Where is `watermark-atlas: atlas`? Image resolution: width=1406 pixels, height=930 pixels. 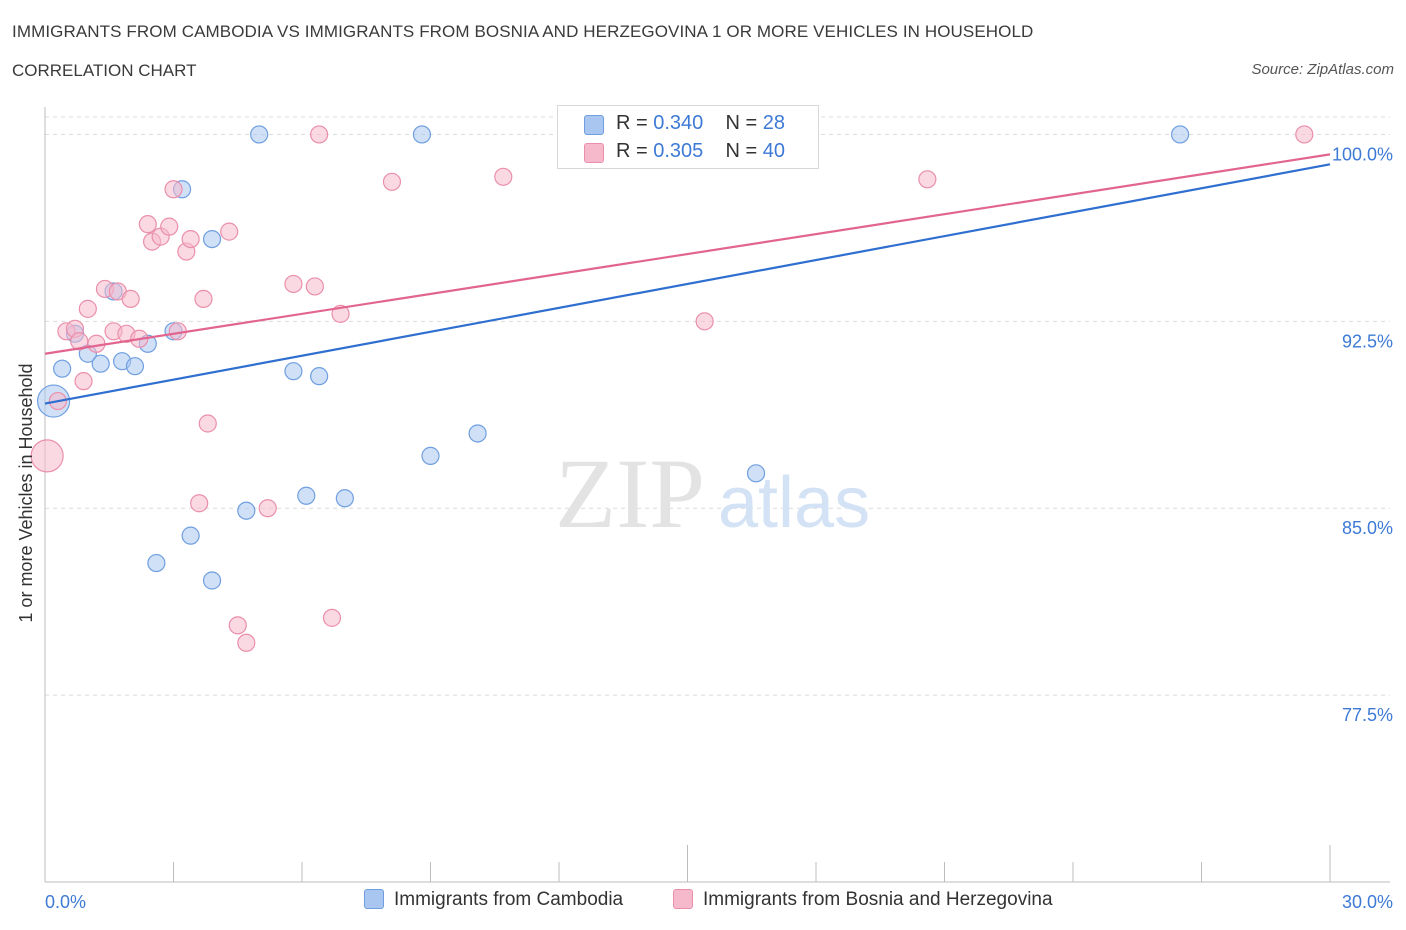 watermark-atlas: atlas is located at coordinates (794, 503).